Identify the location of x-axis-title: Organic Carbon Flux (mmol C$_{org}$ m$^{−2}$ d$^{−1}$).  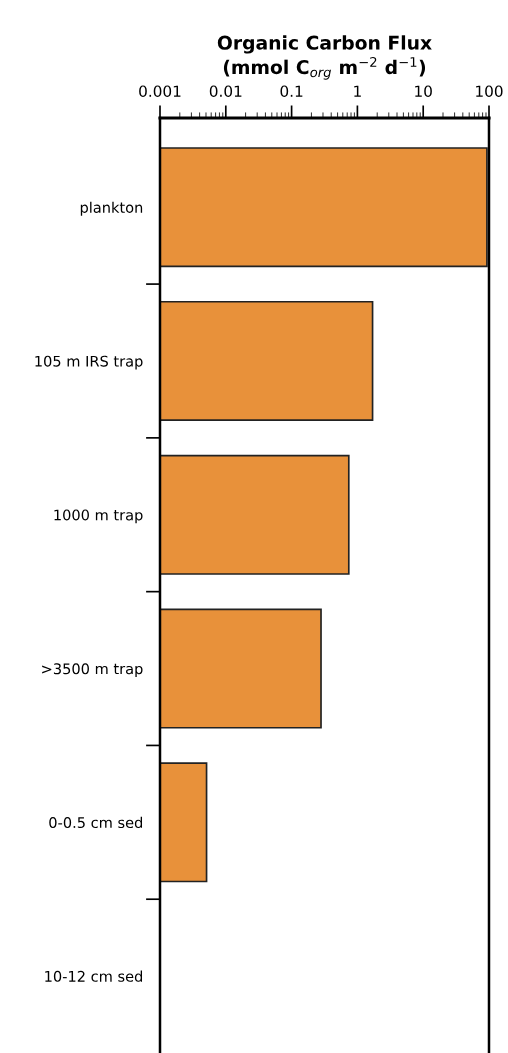
(324, 57).